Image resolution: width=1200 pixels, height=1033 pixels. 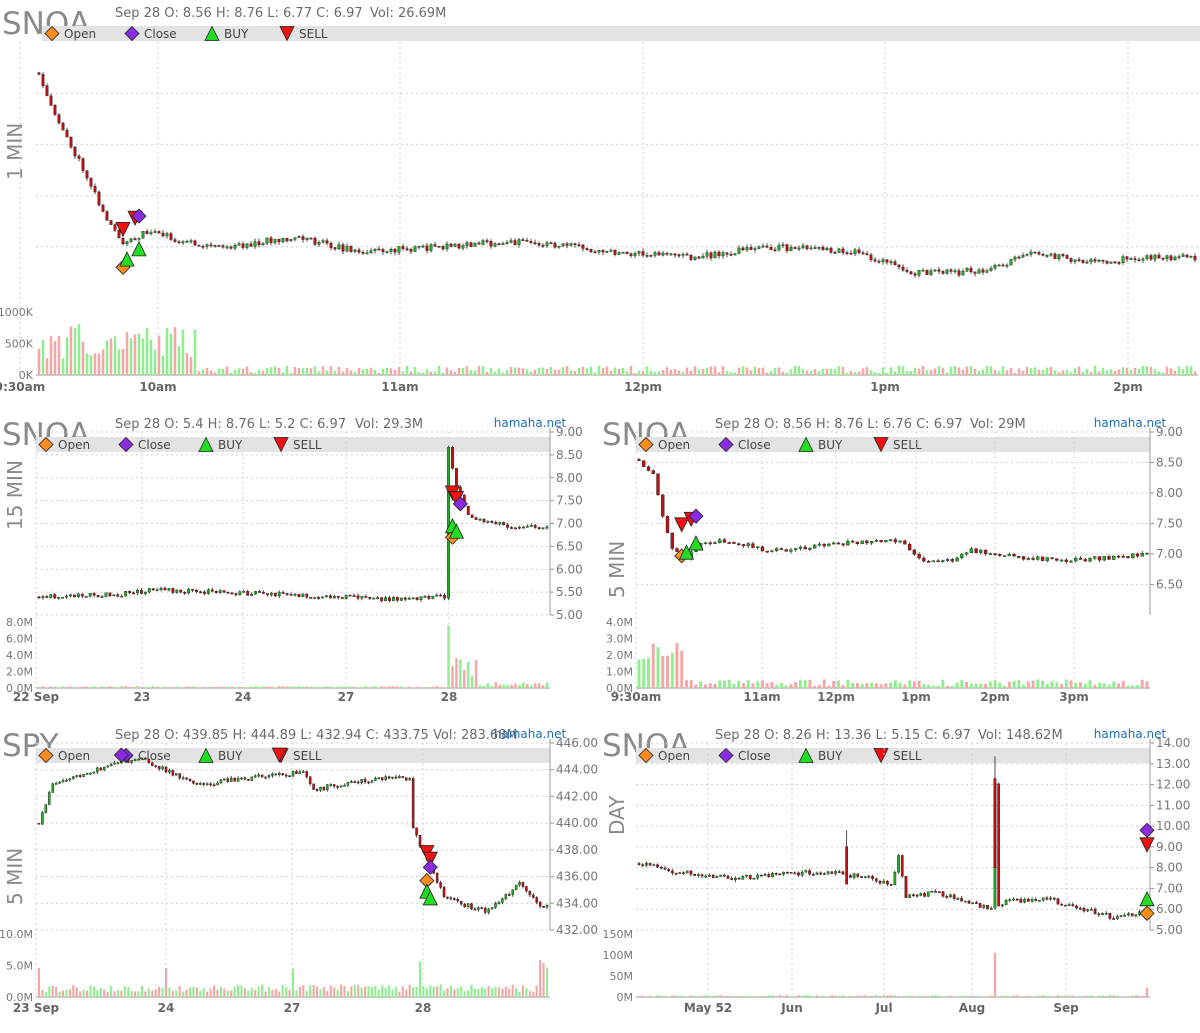 I want to click on y-tick-label: 446.00, so click(x=577, y=743).